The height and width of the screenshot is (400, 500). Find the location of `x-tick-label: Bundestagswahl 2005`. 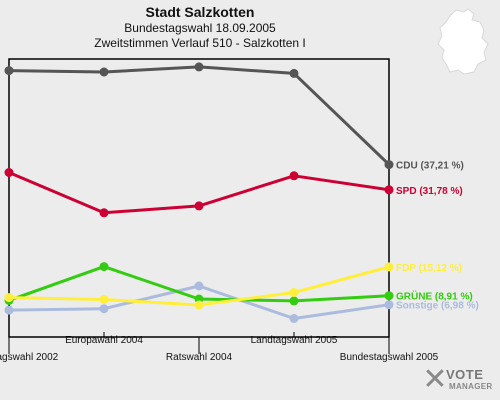

x-tick-label: Bundestagswahl 2005 is located at coordinates (389, 357).